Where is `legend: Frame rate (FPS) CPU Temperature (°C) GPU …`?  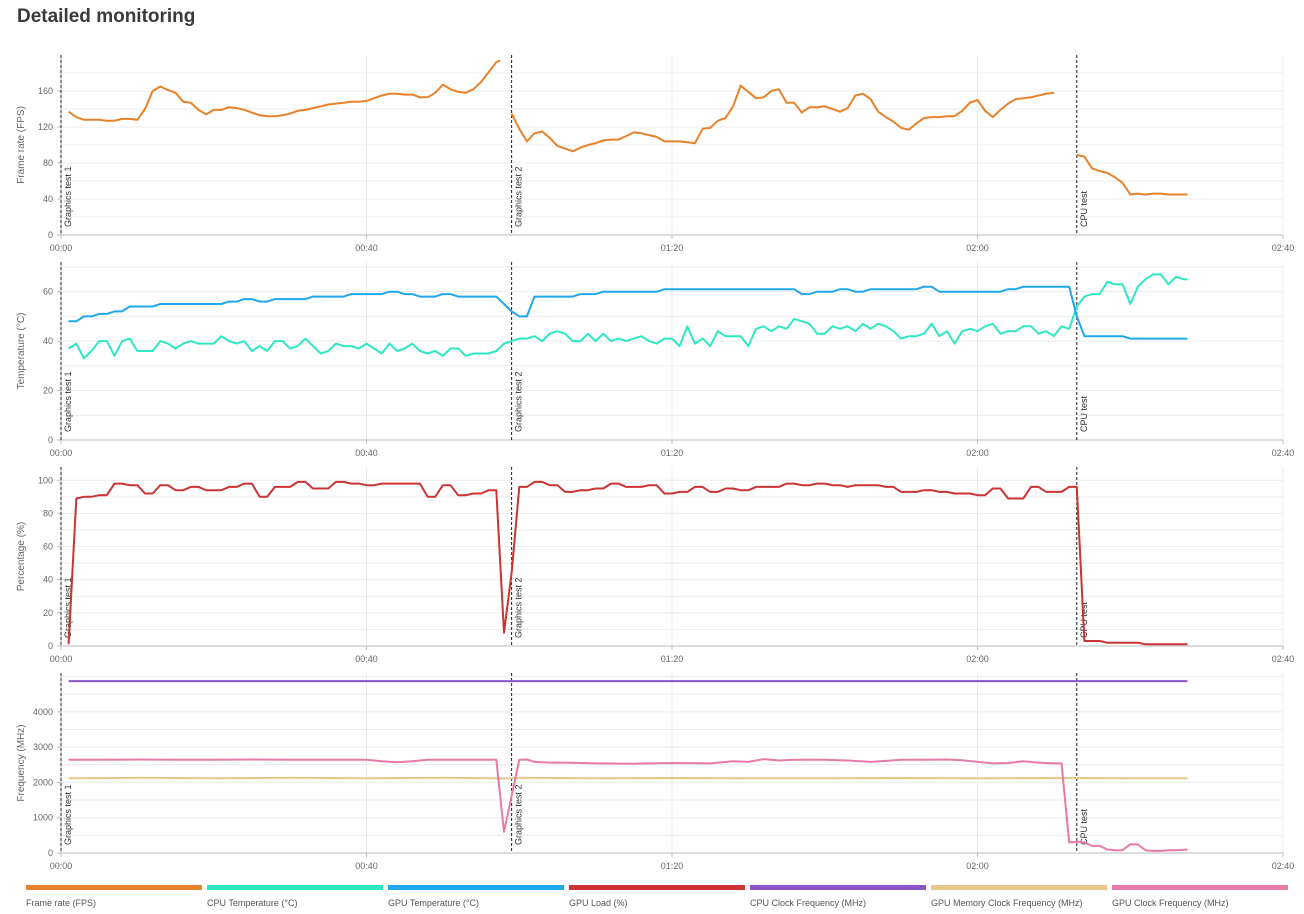 legend: Frame rate (FPS) CPU Temperature (°C) GPU … is located at coordinates (660, 898).